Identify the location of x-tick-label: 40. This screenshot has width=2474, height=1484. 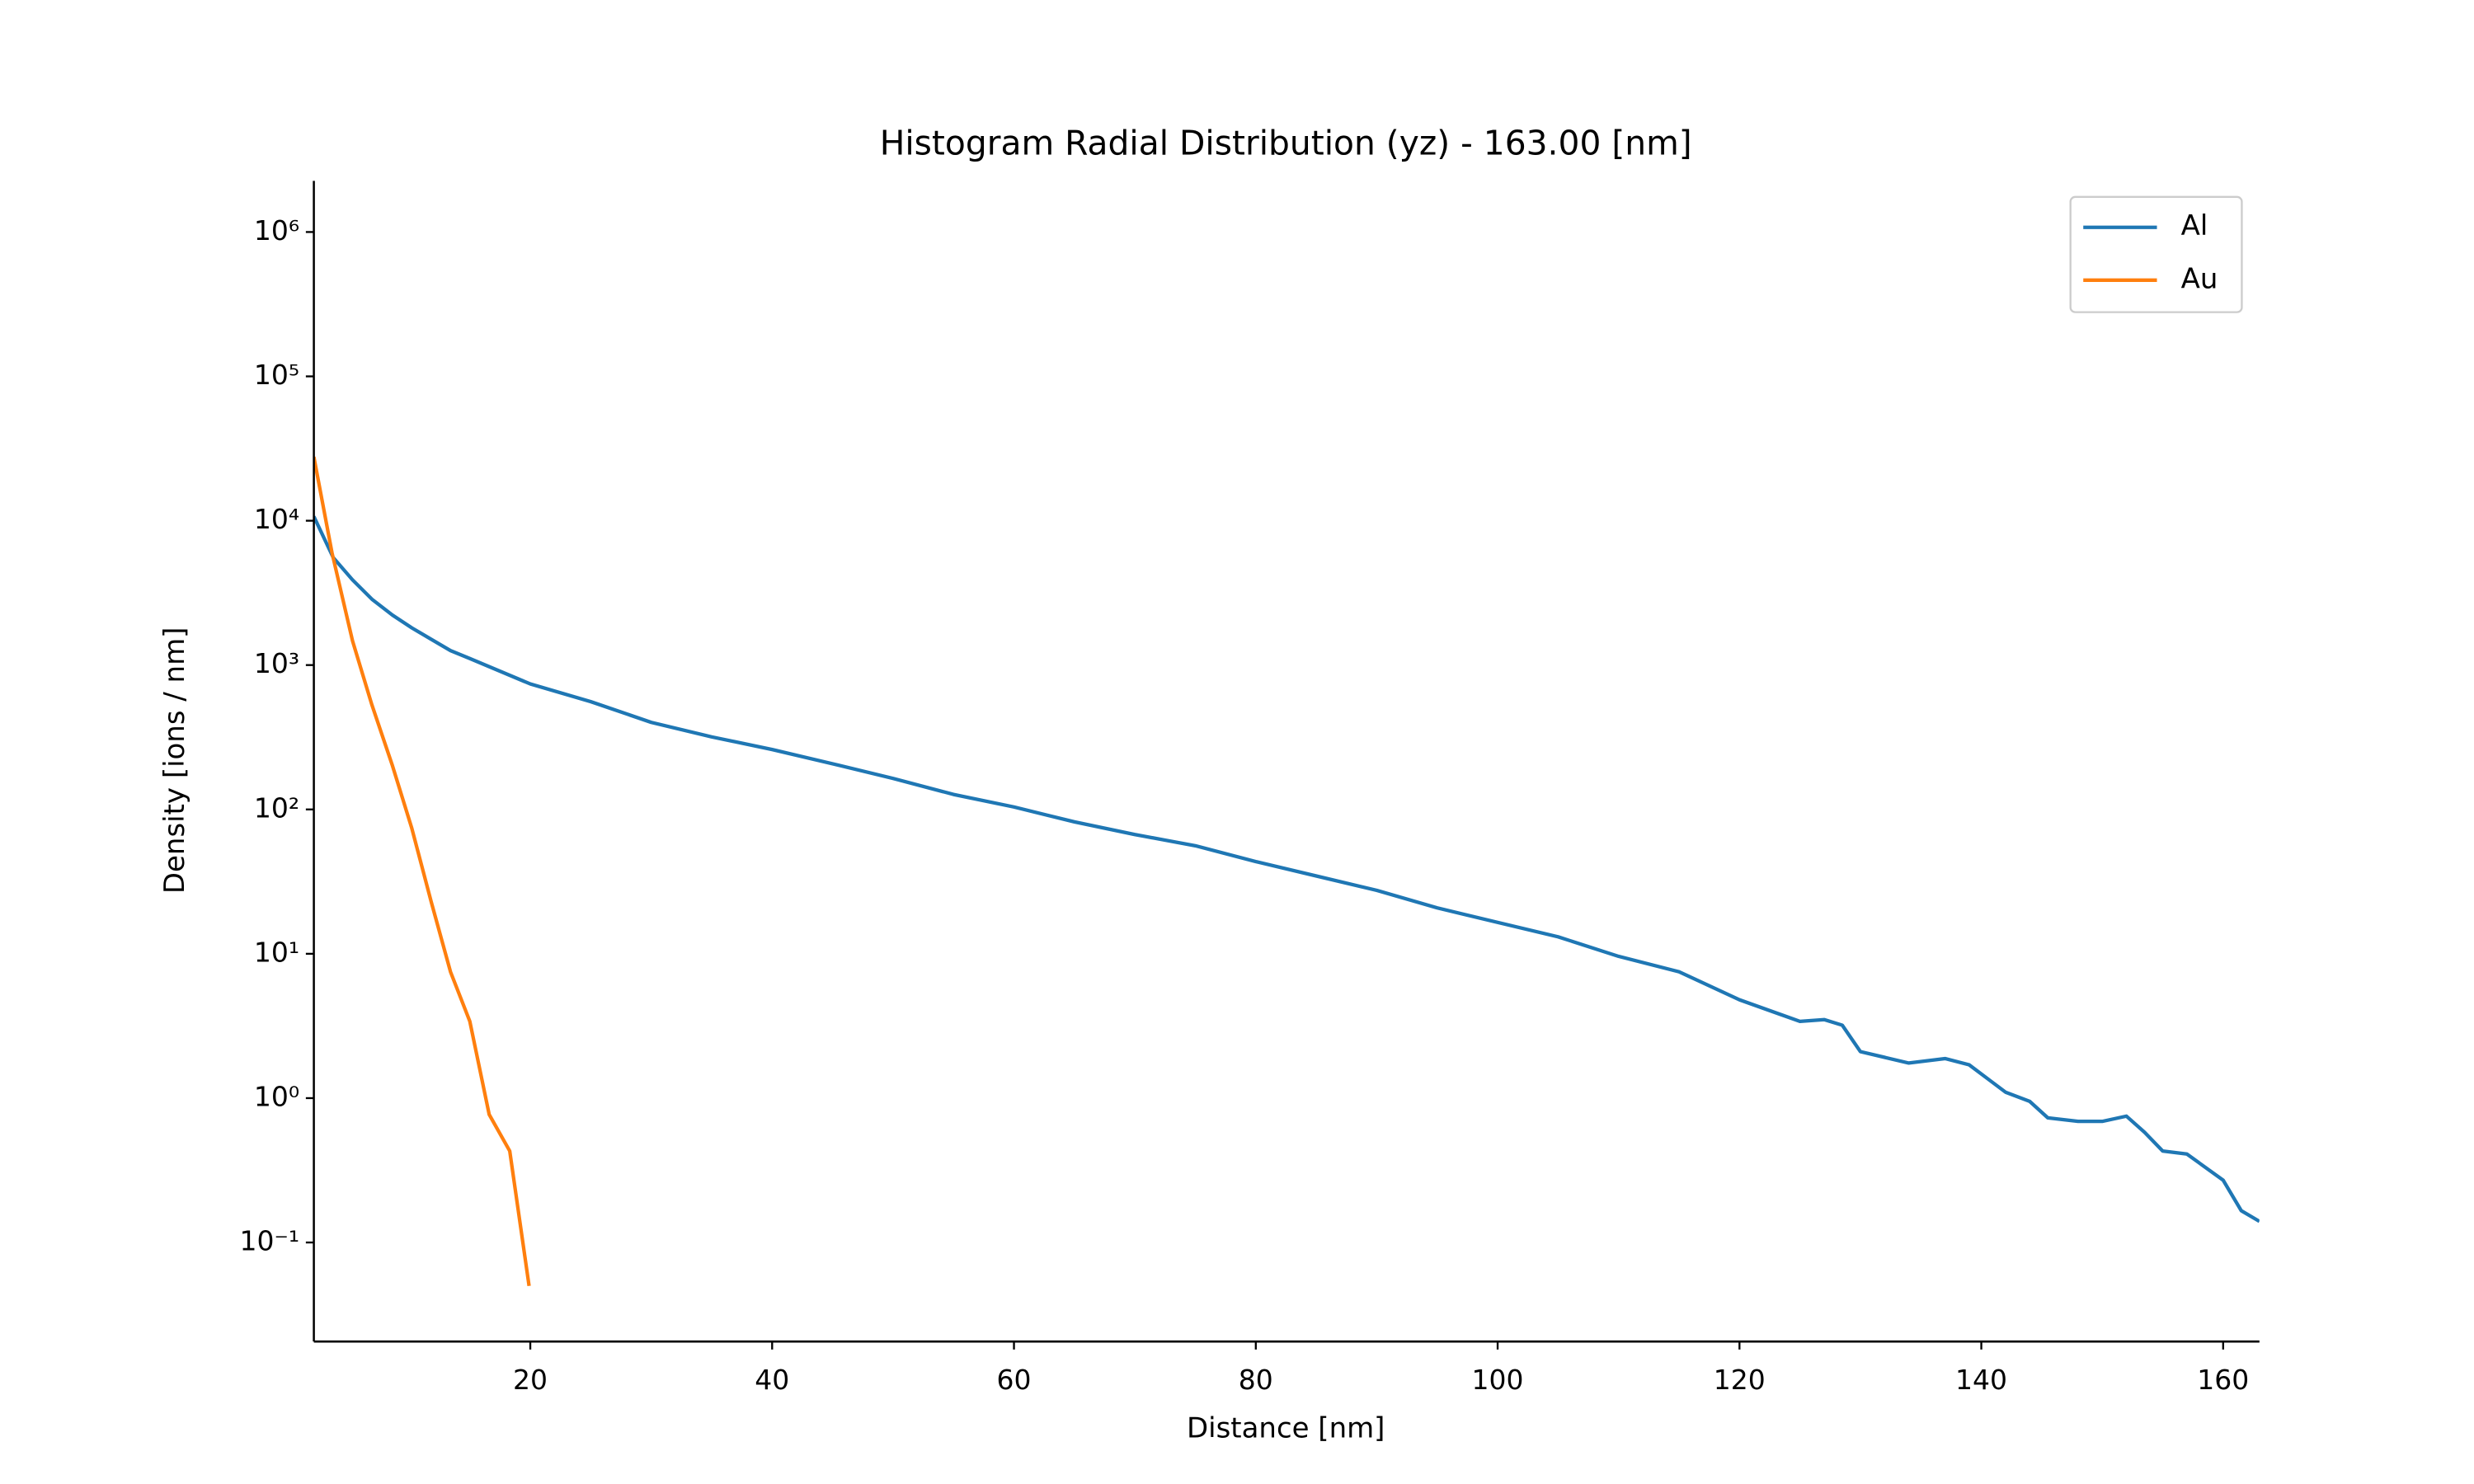
(772, 1380).